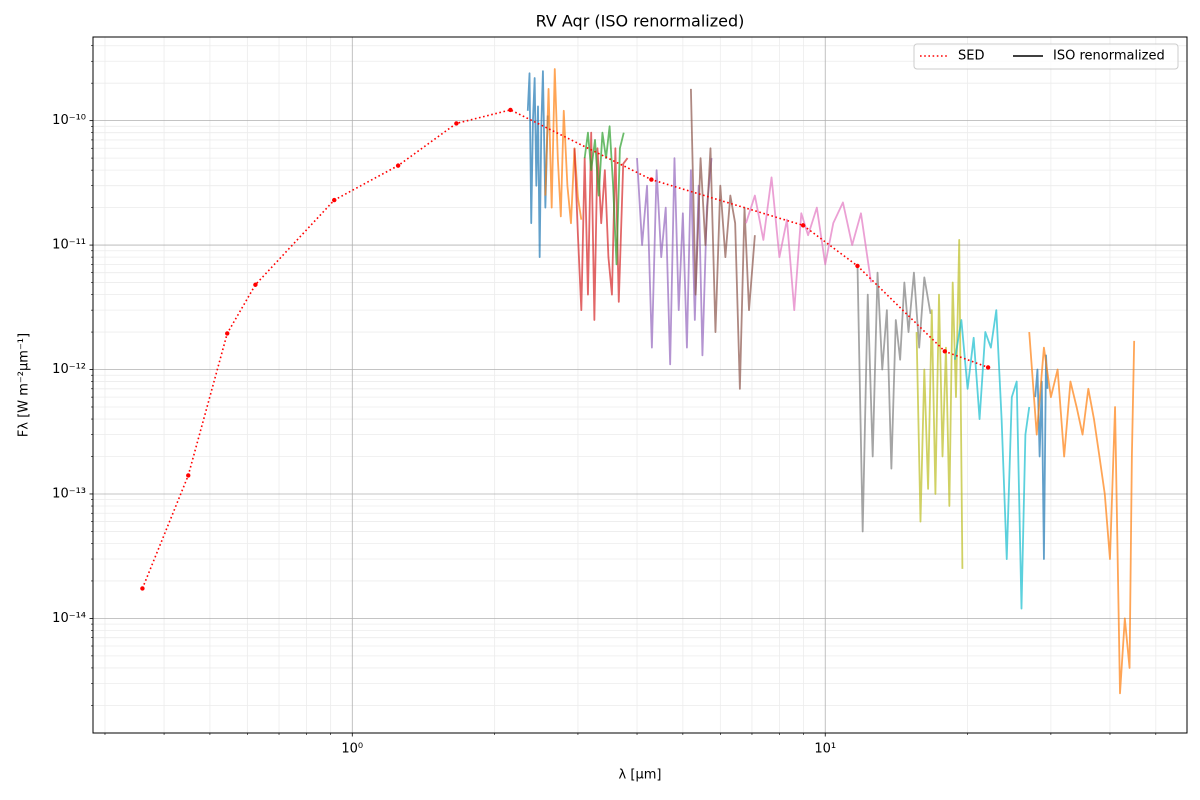 The height and width of the screenshot is (800, 1200). Describe the element at coordinates (352, 749) in the screenshot. I see `x-tick-label: 10⁰` at that location.